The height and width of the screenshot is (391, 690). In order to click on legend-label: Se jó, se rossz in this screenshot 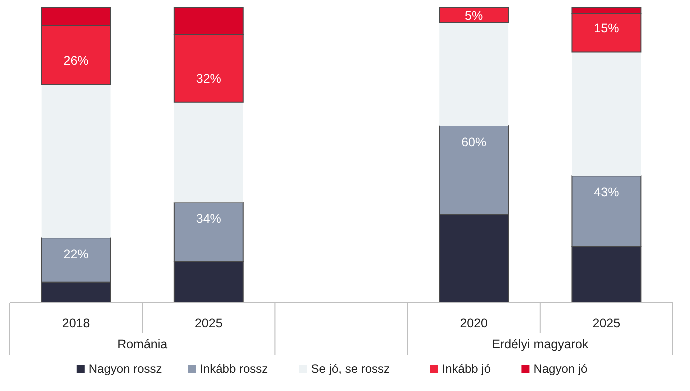, I will do `click(350, 369)`.